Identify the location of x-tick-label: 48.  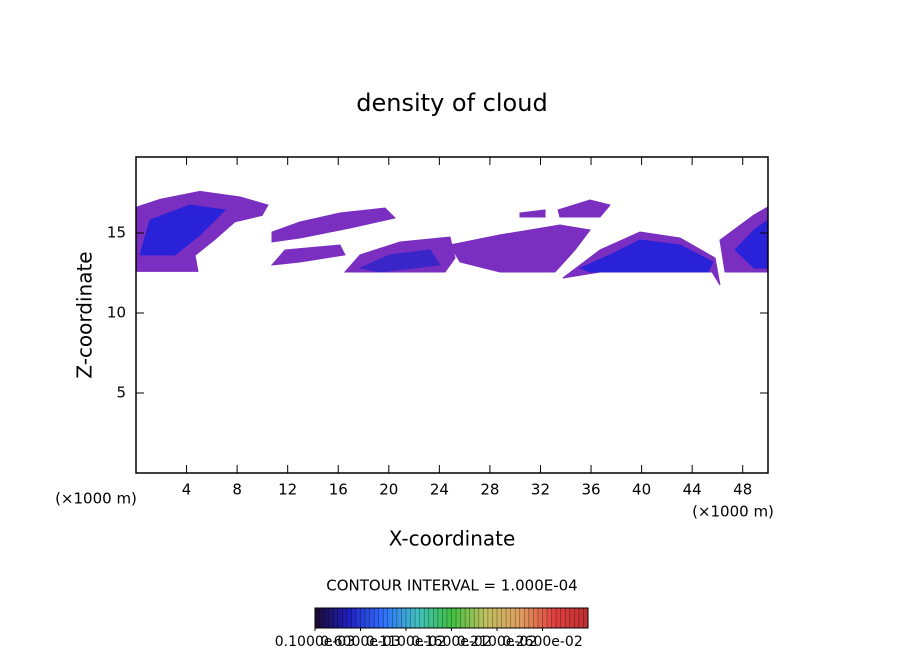
(742, 490).